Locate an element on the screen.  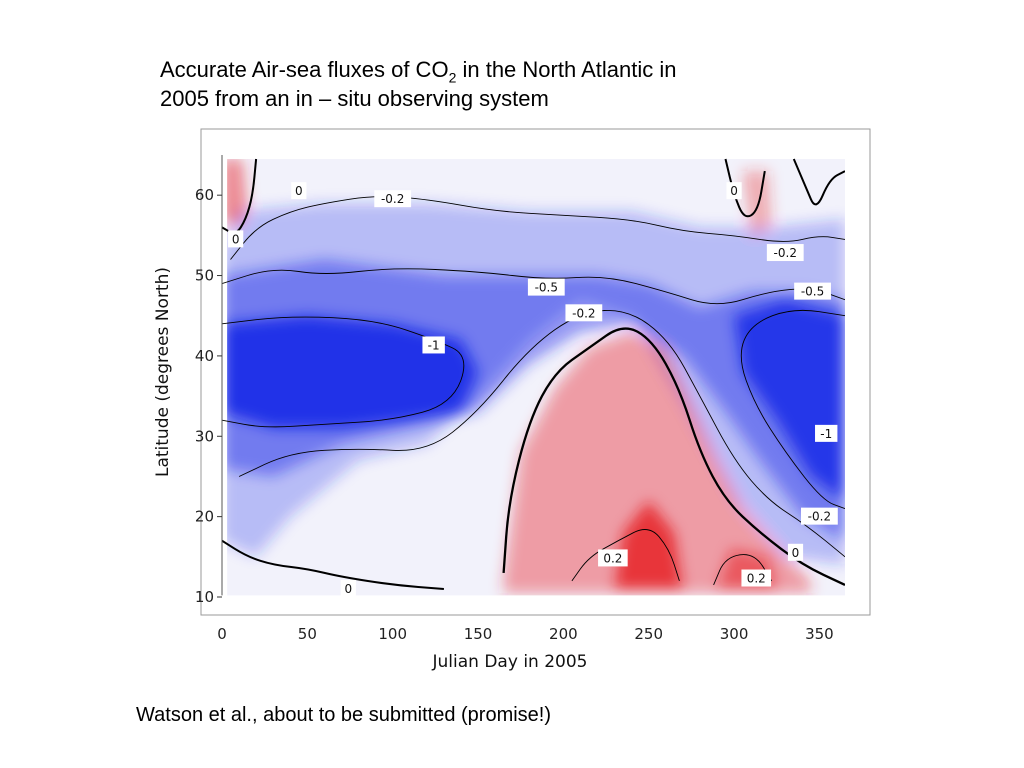
contour-zero-northeast is located at coordinates (745, 188).